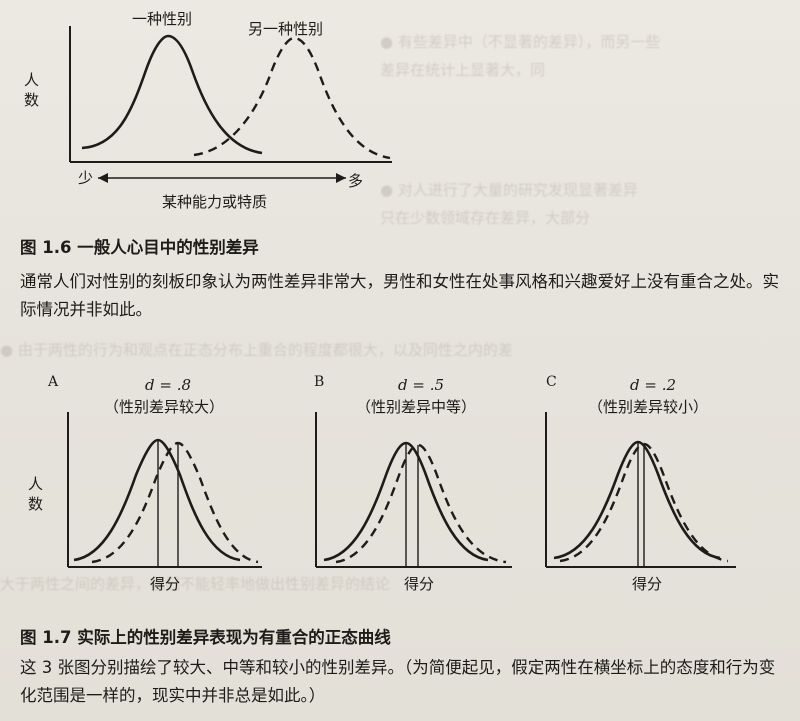 This screenshot has height=721, width=800. I want to click on fig16-few-label: 少, so click(86, 178).